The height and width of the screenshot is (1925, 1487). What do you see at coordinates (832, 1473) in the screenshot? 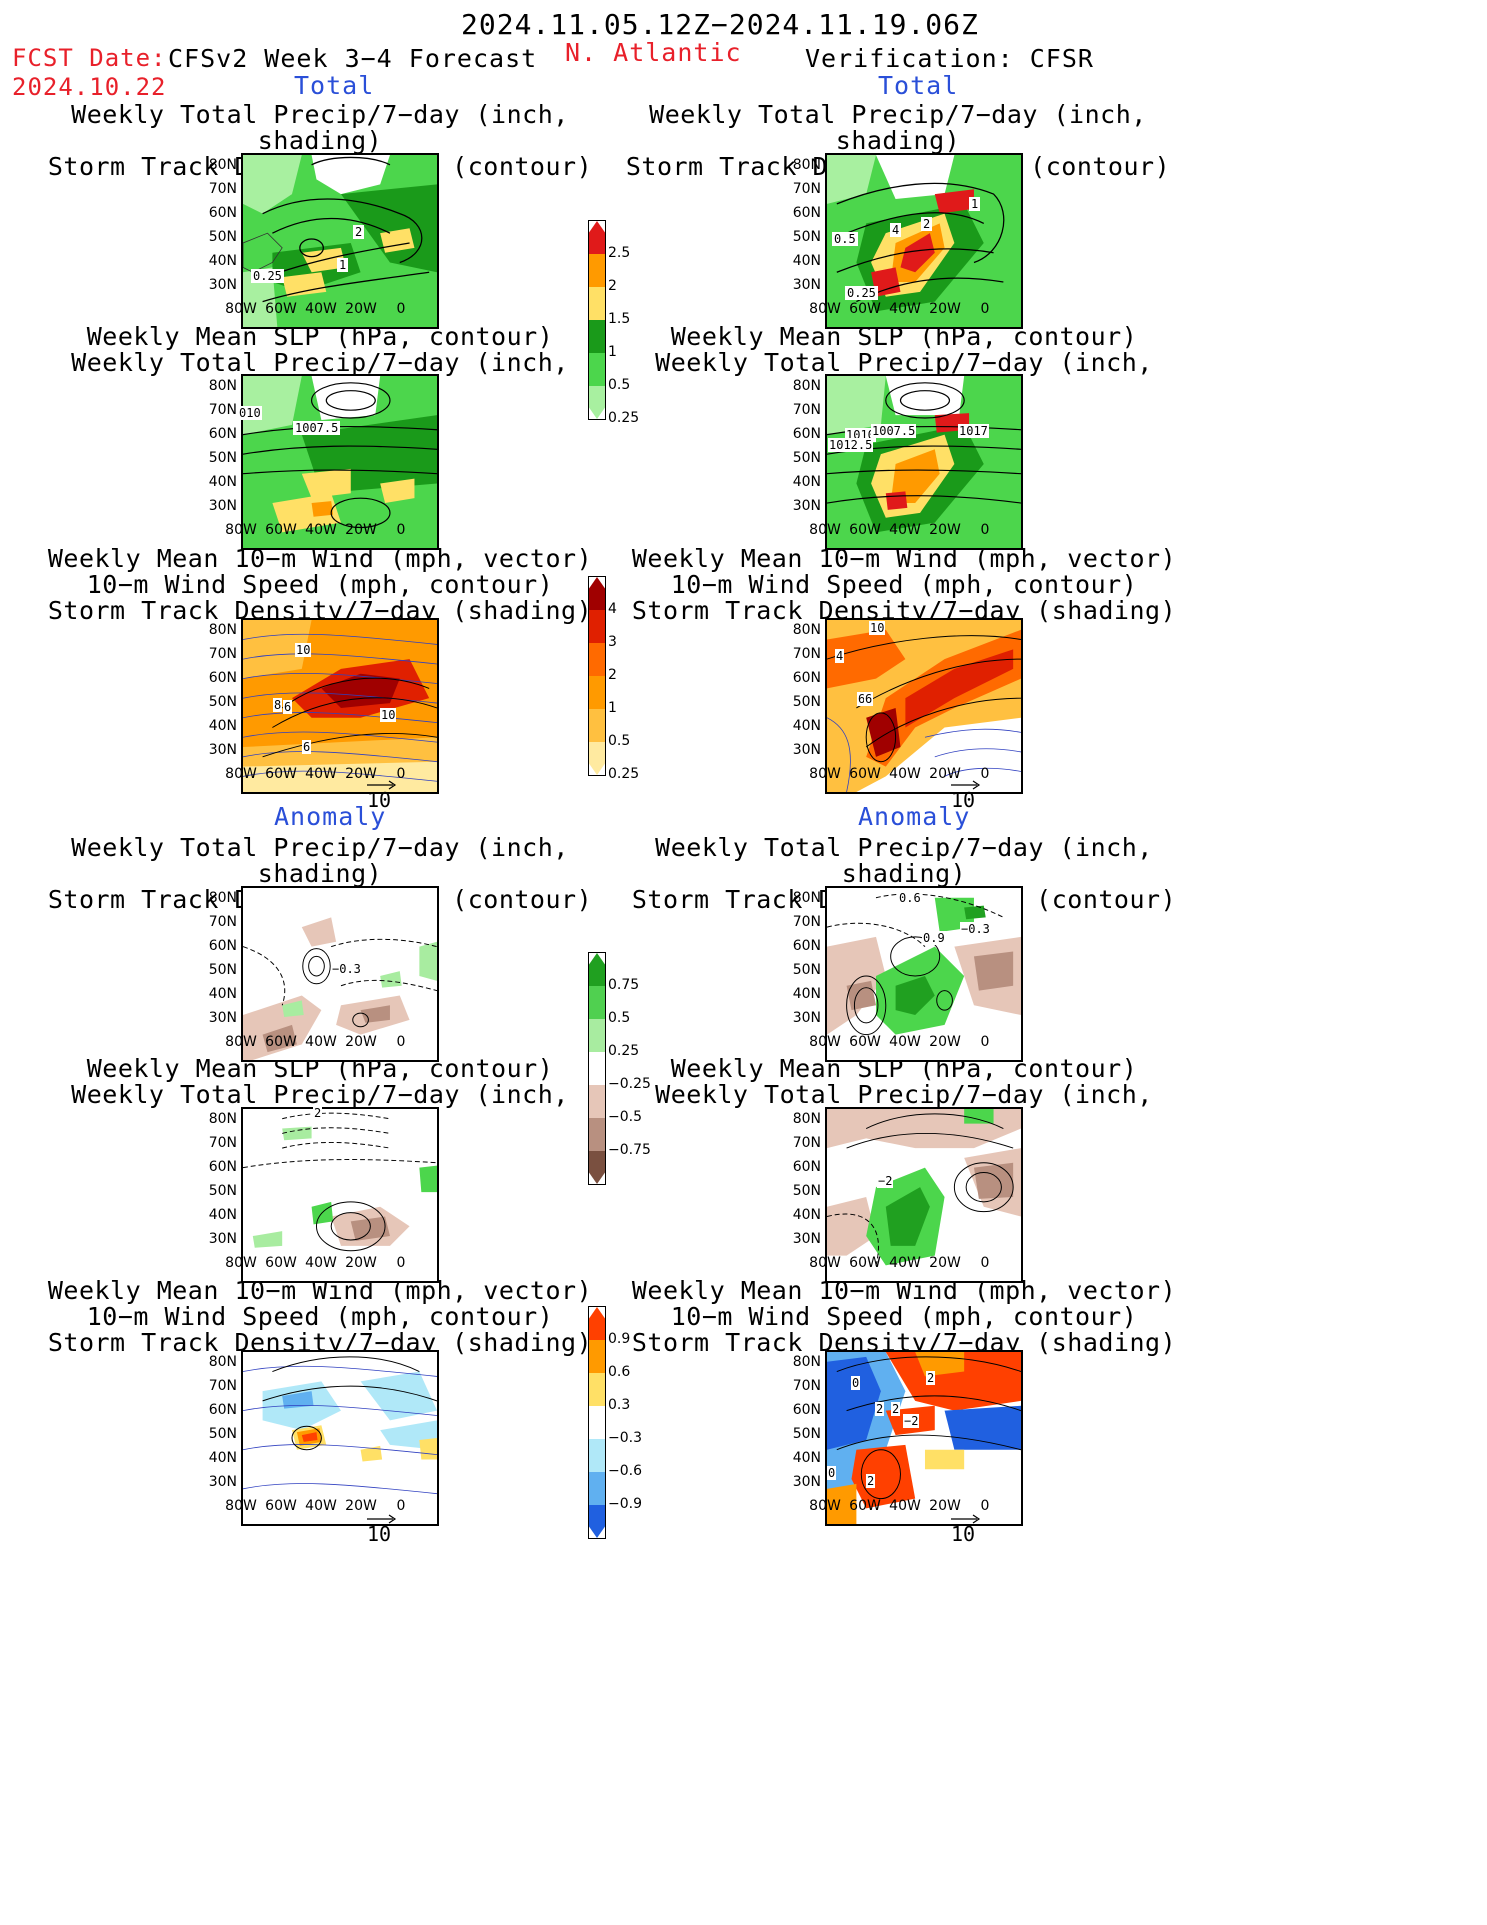
I see `contour-label: 0` at bounding box center [832, 1473].